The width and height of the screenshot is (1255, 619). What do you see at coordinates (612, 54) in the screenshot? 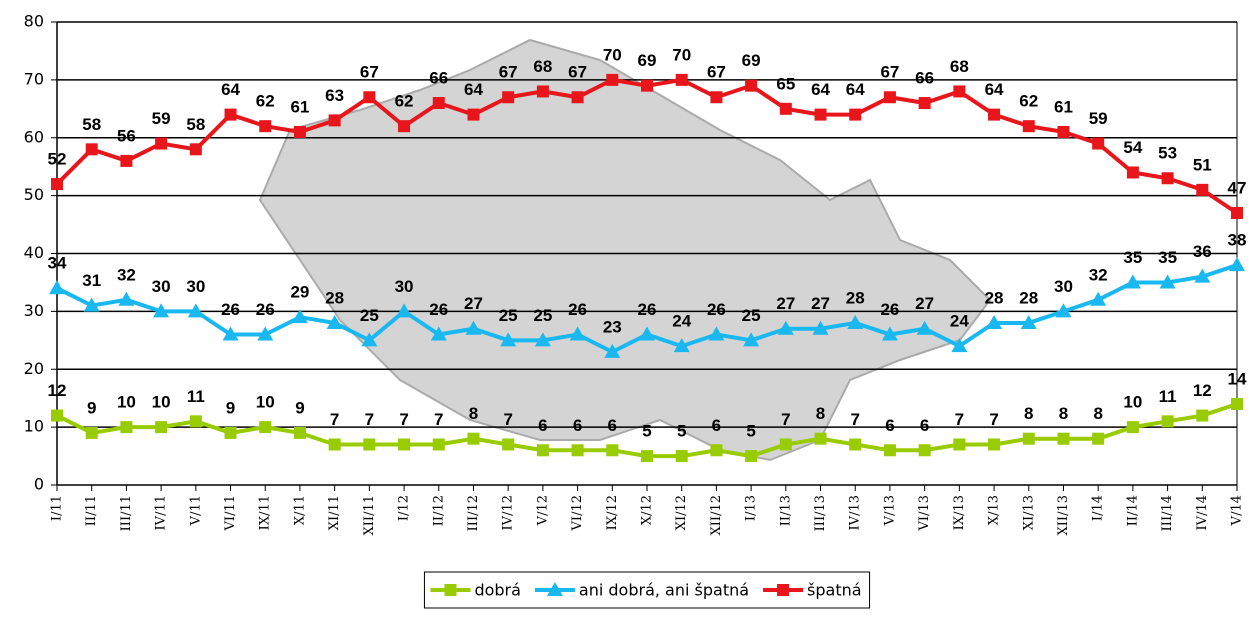
I see `data-label: 70` at bounding box center [612, 54].